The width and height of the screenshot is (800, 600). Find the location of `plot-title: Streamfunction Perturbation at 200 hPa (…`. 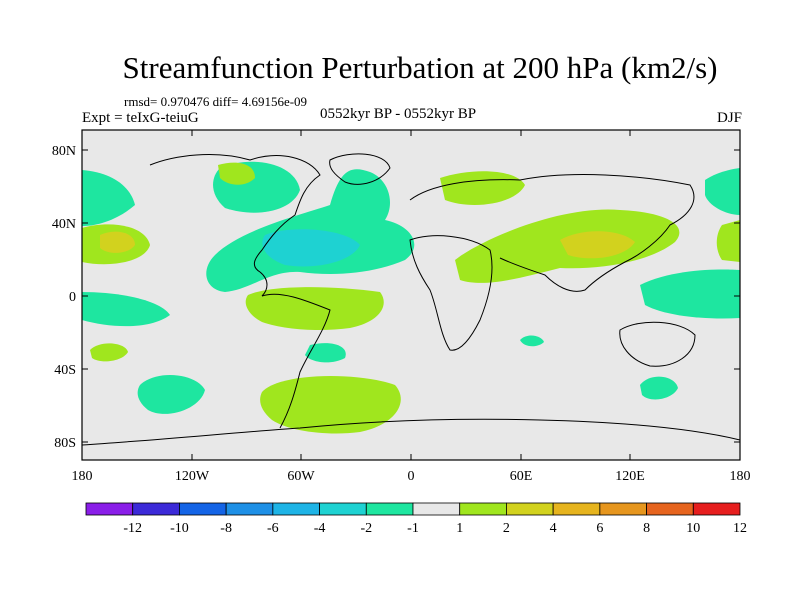

plot-title: Streamfunction Perturbation at 200 hPa (… is located at coordinates (420, 67).